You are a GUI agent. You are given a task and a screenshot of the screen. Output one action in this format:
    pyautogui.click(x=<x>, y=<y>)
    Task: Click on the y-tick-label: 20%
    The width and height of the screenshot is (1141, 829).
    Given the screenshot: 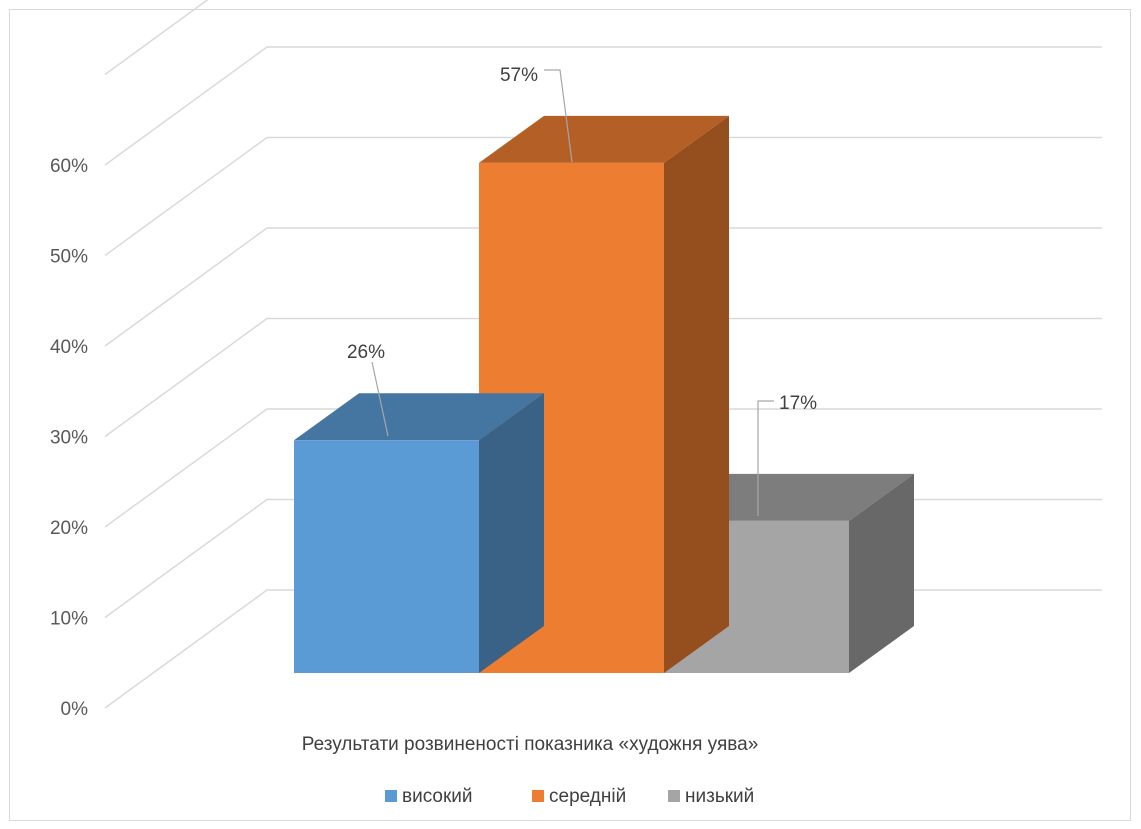 What is the action you would take?
    pyautogui.click(x=69, y=528)
    